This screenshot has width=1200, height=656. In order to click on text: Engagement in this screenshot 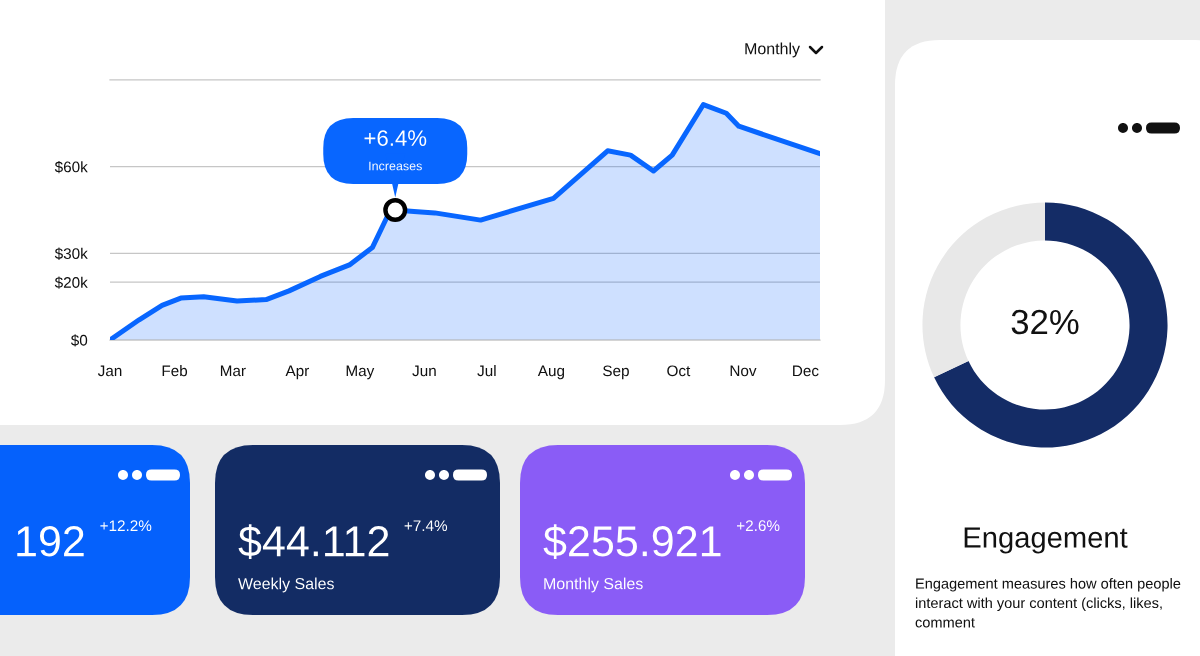, I will do `click(1046, 540)`.